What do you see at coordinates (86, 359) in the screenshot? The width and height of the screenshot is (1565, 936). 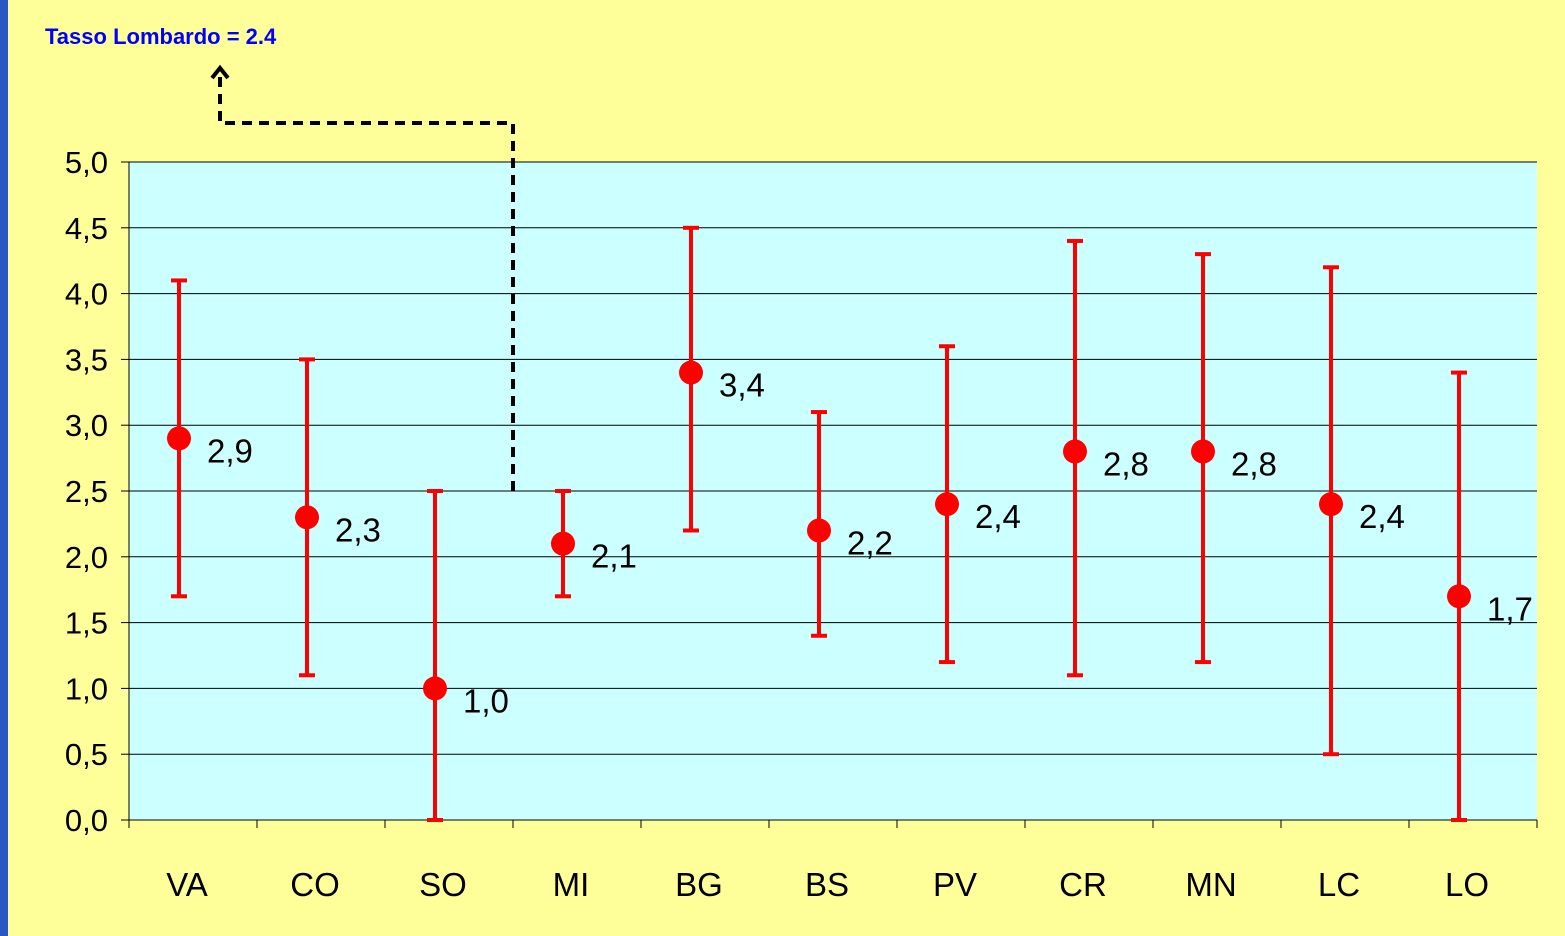 I see `y-tick-label: 3,5` at bounding box center [86, 359].